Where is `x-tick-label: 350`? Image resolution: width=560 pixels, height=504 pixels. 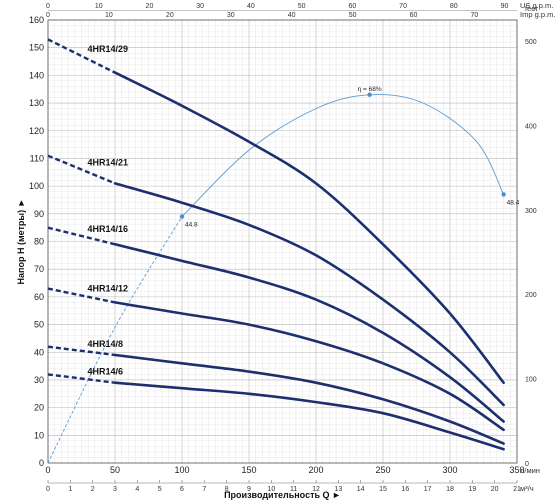 x-tick-label: 350 is located at coordinates (516, 470).